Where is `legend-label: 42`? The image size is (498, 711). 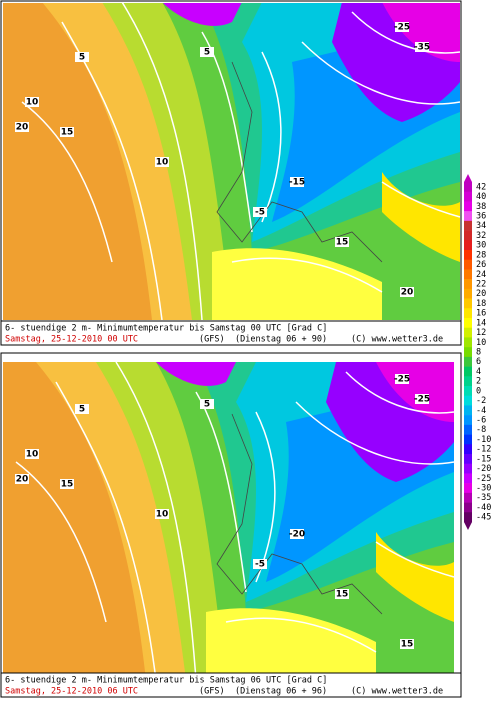
legend-label: 42 is located at coordinates (481, 187).